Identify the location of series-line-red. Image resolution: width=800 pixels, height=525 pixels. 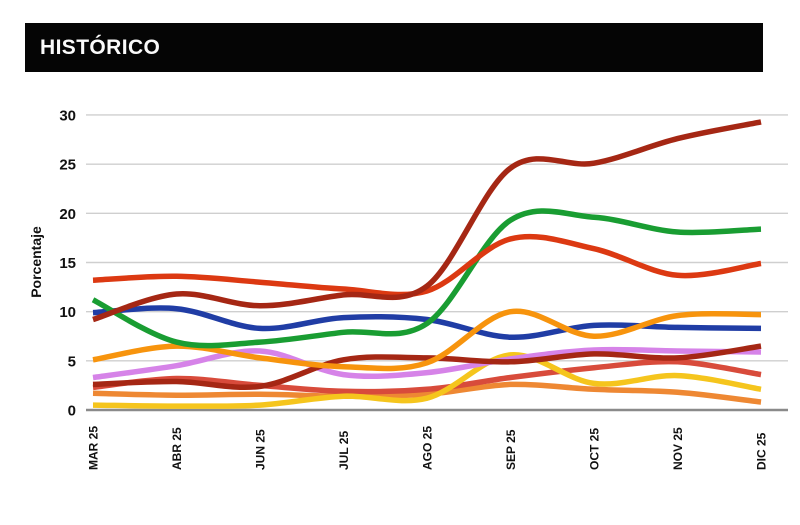
(427, 265).